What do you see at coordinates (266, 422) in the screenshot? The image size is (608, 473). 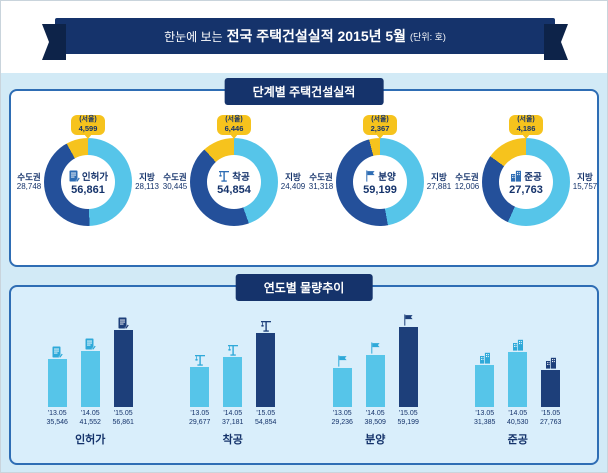 I see `bar-value: 54,854` at bounding box center [266, 422].